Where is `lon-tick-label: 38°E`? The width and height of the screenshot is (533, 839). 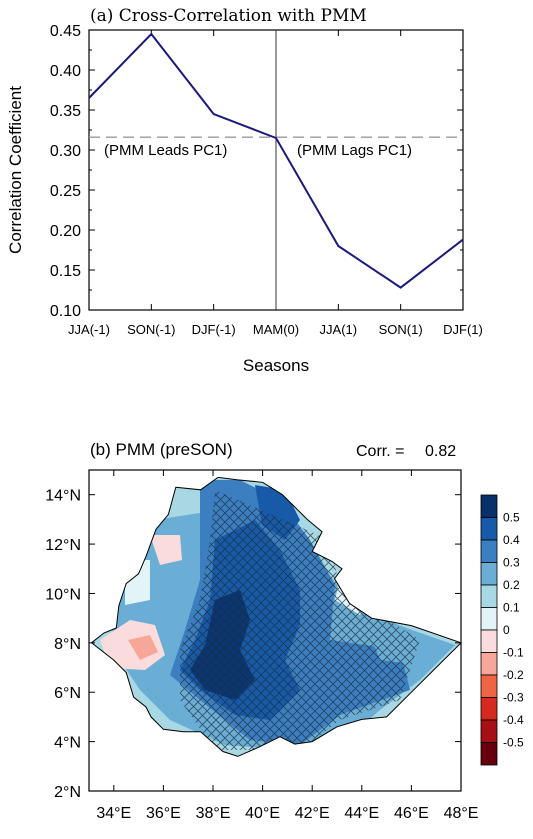
lon-tick-label: 38°E is located at coordinates (213, 813).